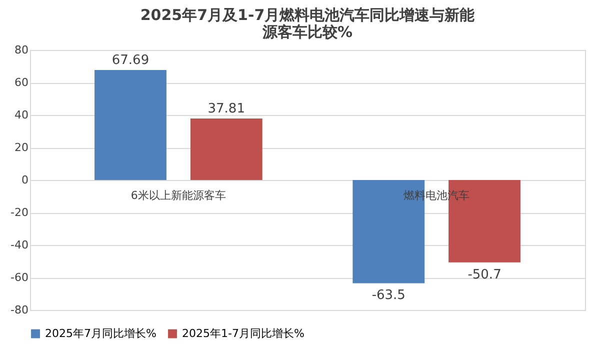 This screenshot has width=600, height=347. I want to click on y-tick-label: 60, so click(21, 82).